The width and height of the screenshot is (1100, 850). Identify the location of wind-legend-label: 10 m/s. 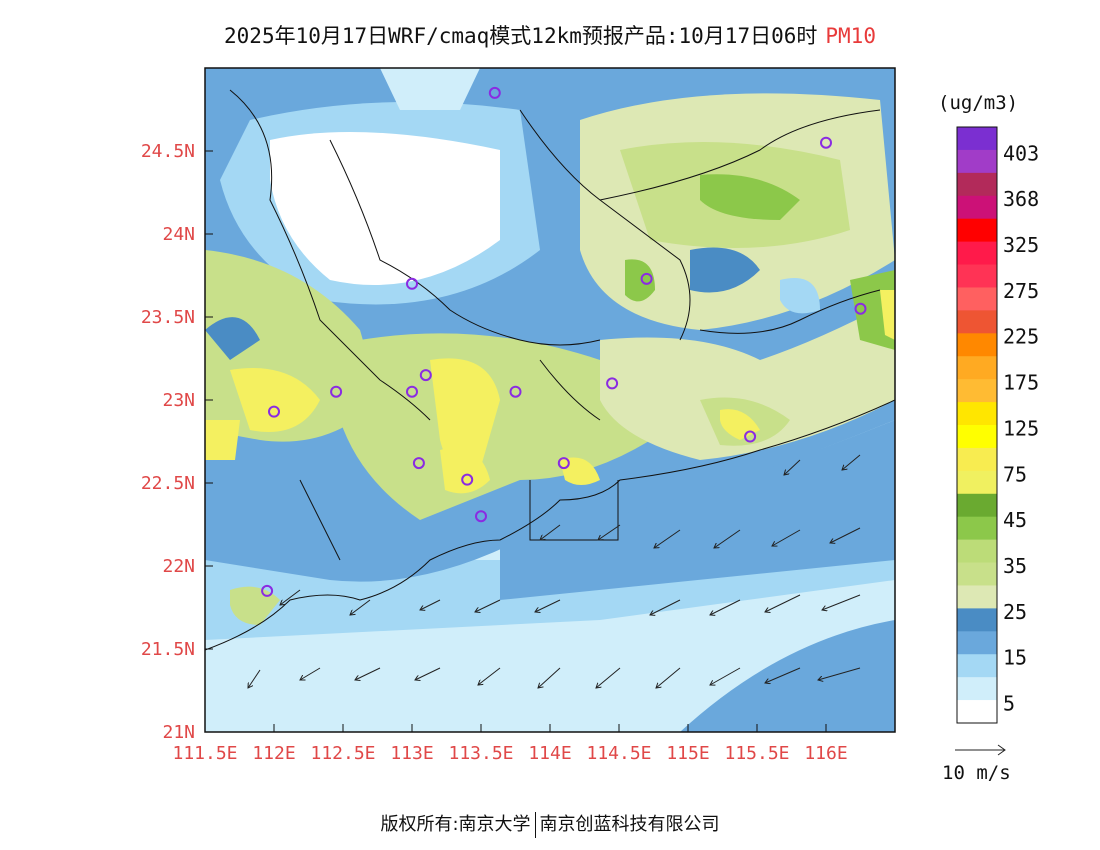
(976, 773).